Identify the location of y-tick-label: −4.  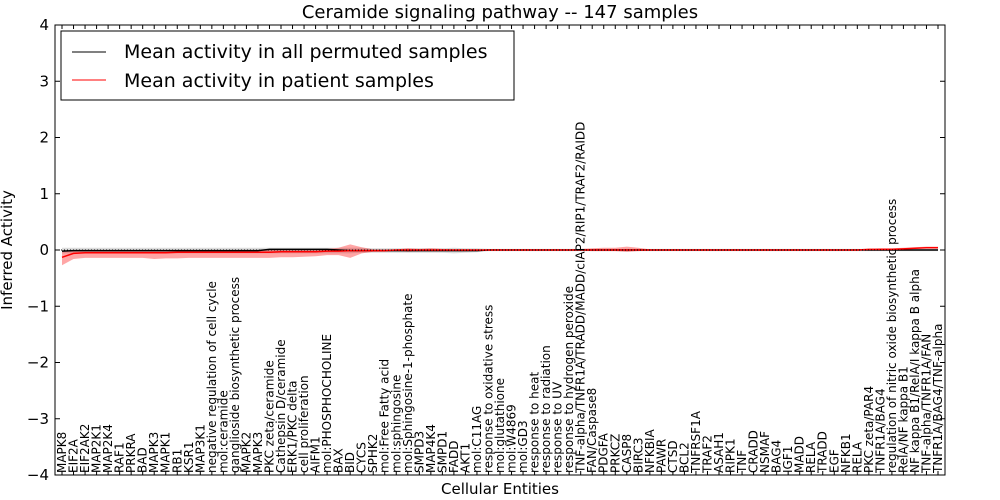
(38, 475).